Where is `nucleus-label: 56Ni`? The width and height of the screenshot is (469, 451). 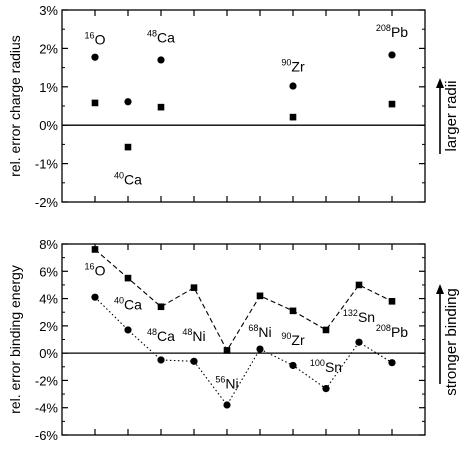 nucleus-label: 56Ni is located at coordinates (226, 383).